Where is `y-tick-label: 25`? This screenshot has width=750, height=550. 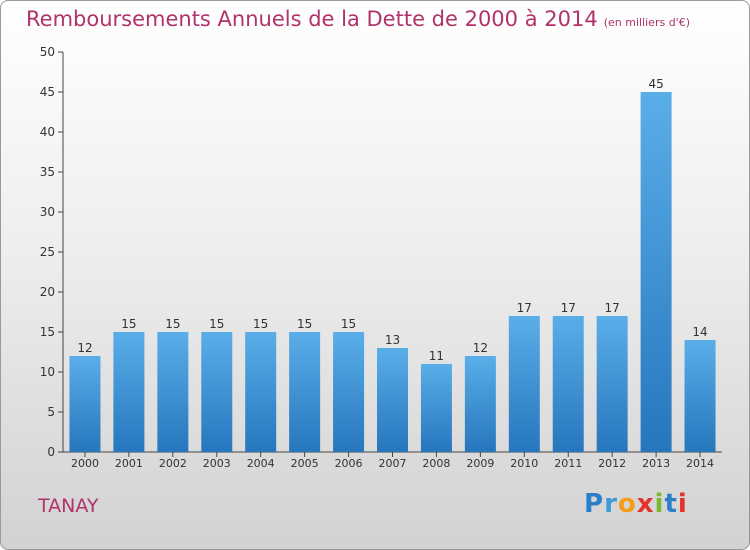 y-tick-label: 25 is located at coordinates (47, 252).